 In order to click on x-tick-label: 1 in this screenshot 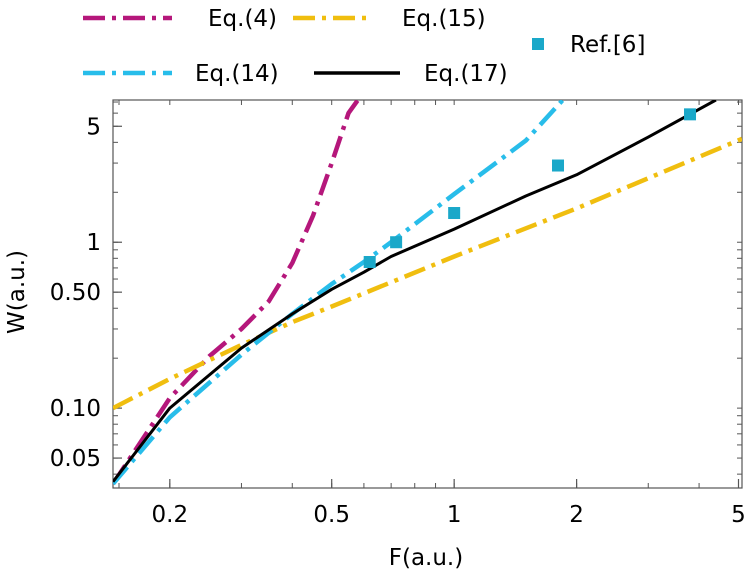, I will do `click(454, 515)`.